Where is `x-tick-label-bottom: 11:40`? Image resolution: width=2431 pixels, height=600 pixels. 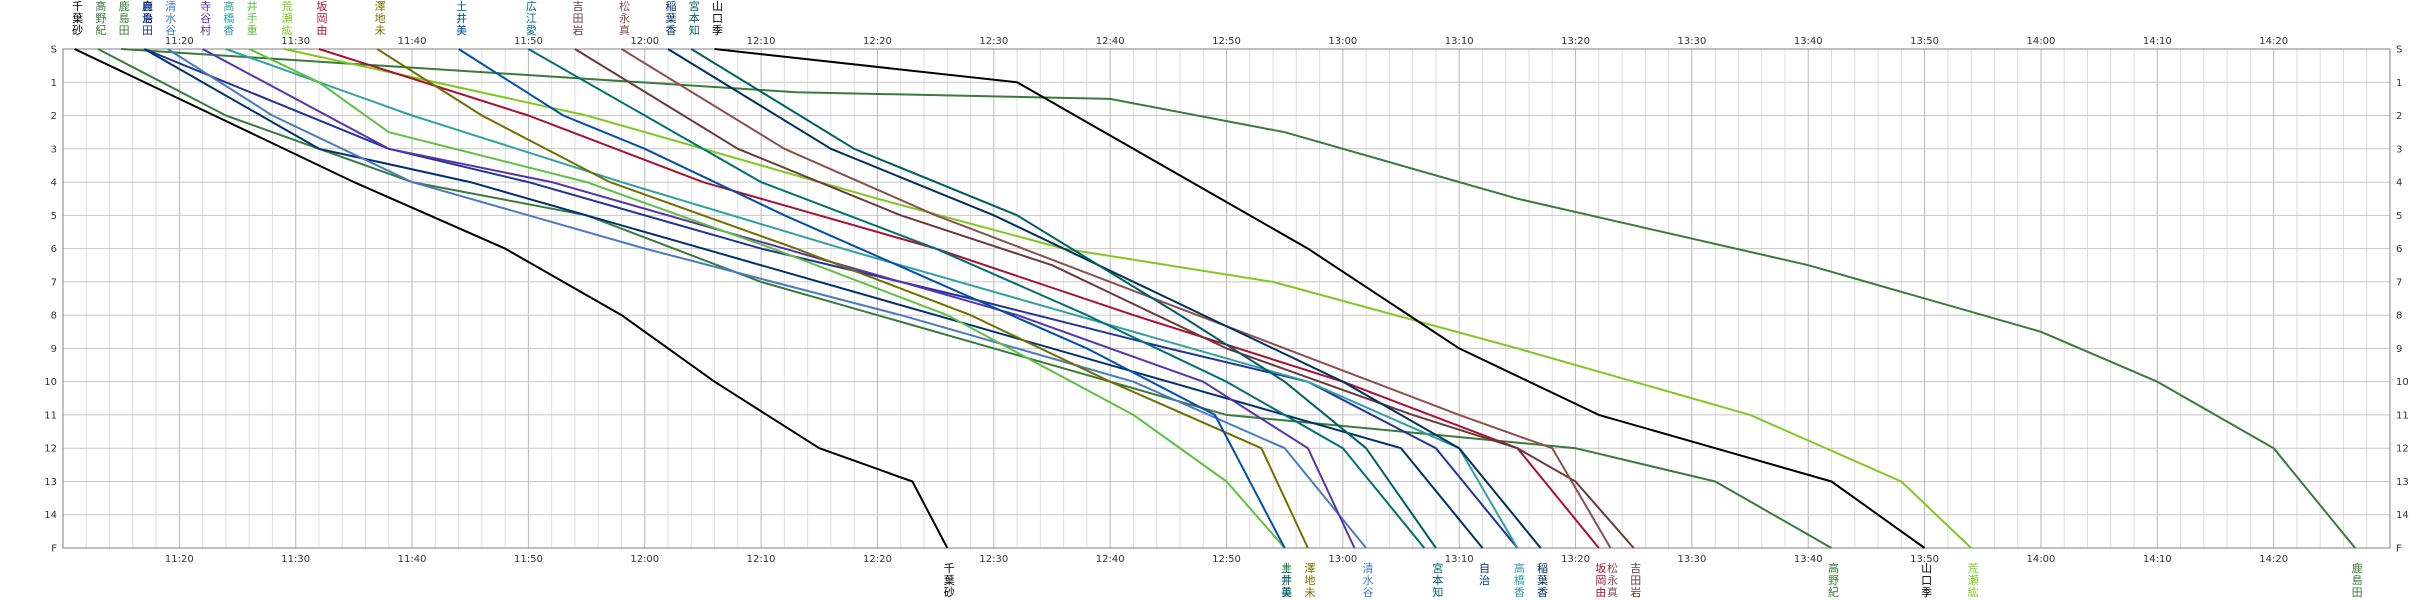
x-tick-label-bottom: 11:40 is located at coordinates (412, 559).